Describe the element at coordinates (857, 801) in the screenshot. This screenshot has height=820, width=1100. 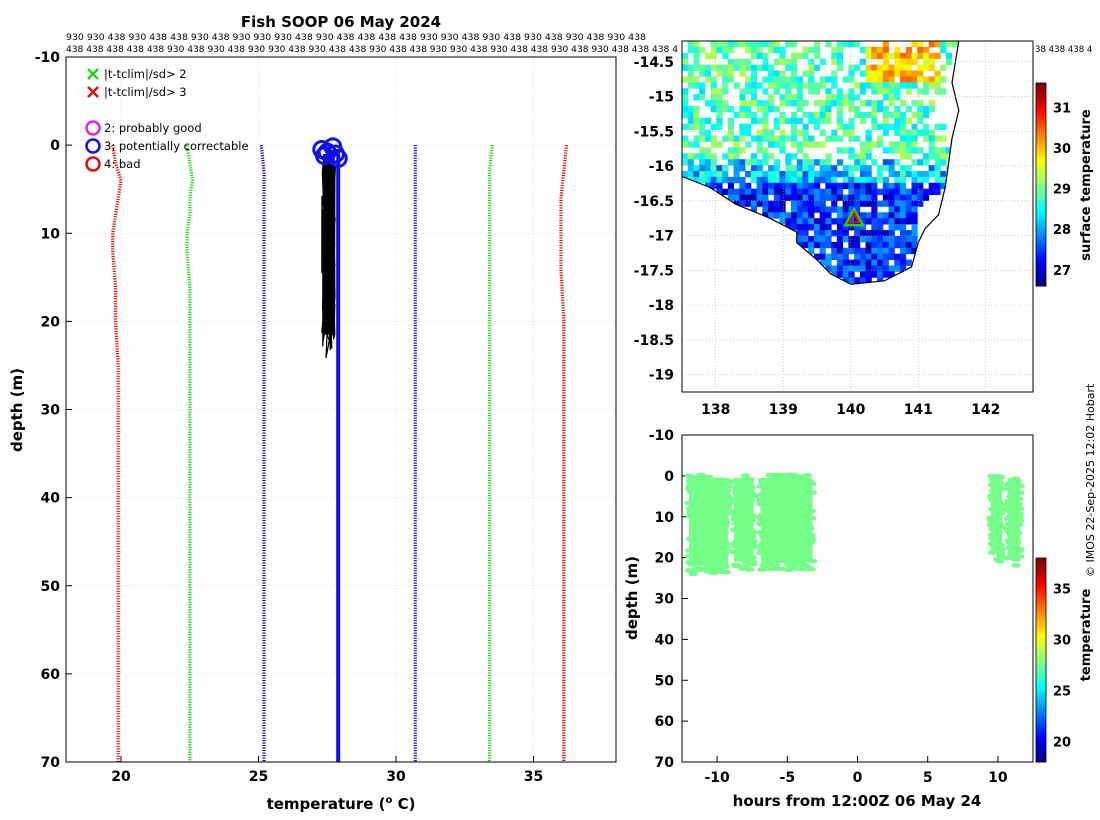
I see `dt-x-axis-label: hours from 12:00Z 06 May 24` at that location.